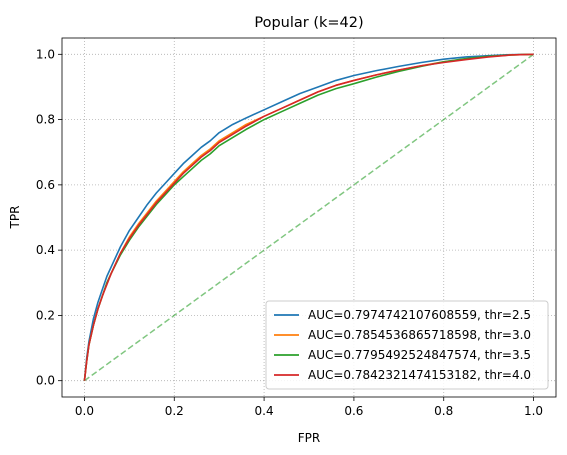 The width and height of the screenshot is (567, 455). I want to click on y-tick-label: 0.6, so click(45, 185).